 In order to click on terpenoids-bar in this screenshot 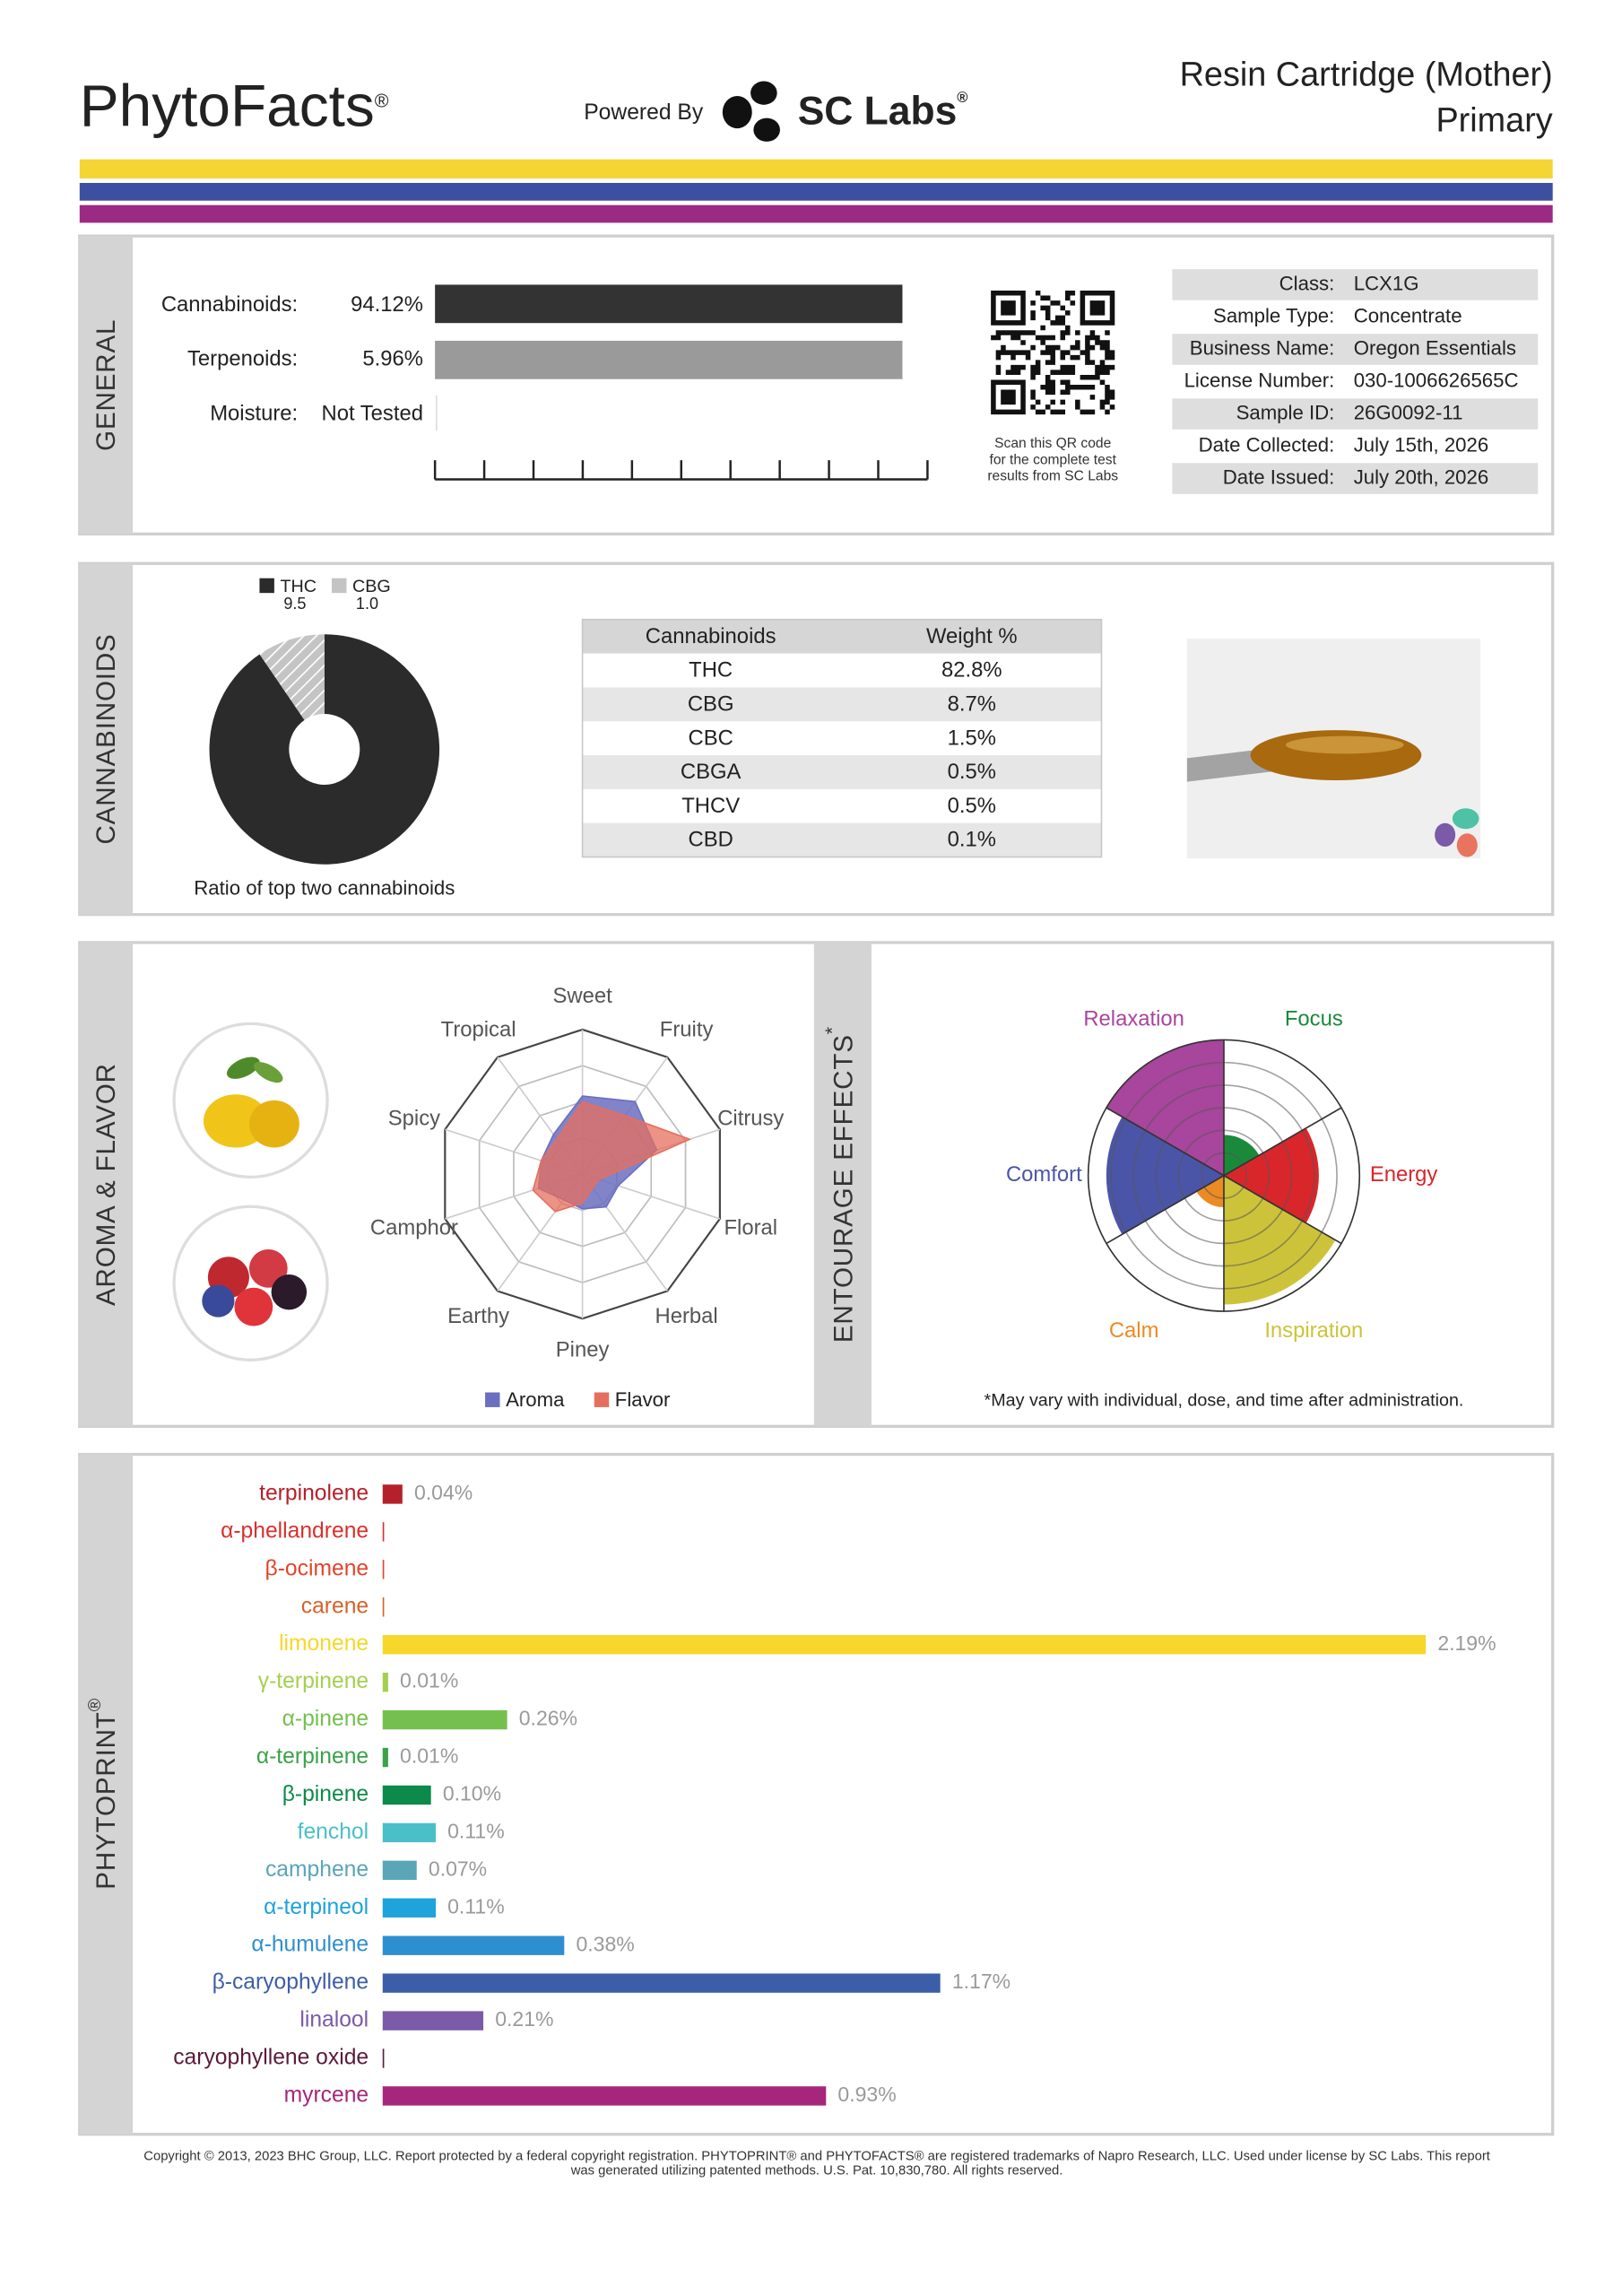, I will do `click(669, 359)`.